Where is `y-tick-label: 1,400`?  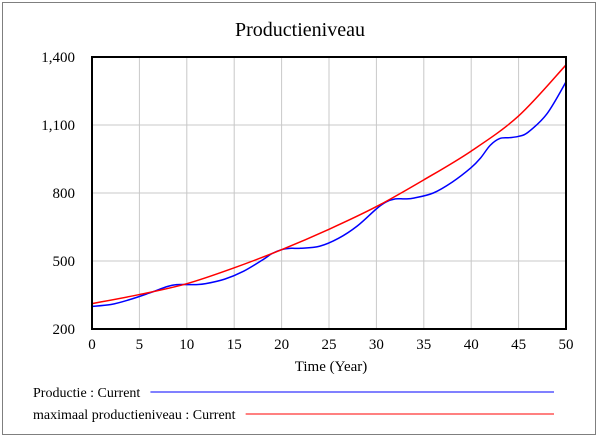
y-tick-label: 1,400 is located at coordinates (58, 58).